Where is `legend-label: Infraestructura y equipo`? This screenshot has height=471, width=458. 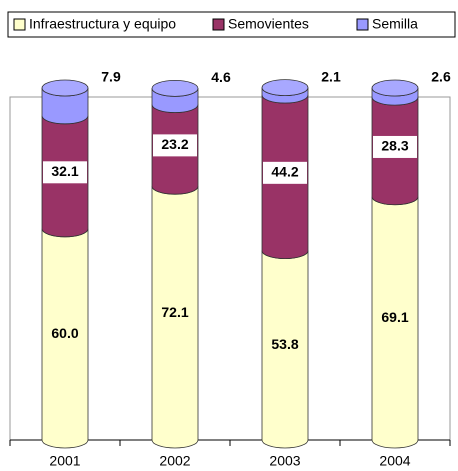
legend-label: Infraestructura y equipo is located at coordinates (102, 24).